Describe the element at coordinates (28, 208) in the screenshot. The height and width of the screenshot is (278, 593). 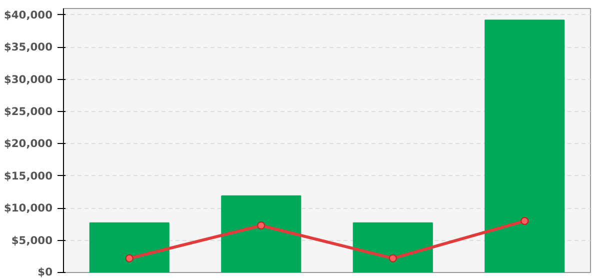
I see `y-tick-label: $10,000` at that location.